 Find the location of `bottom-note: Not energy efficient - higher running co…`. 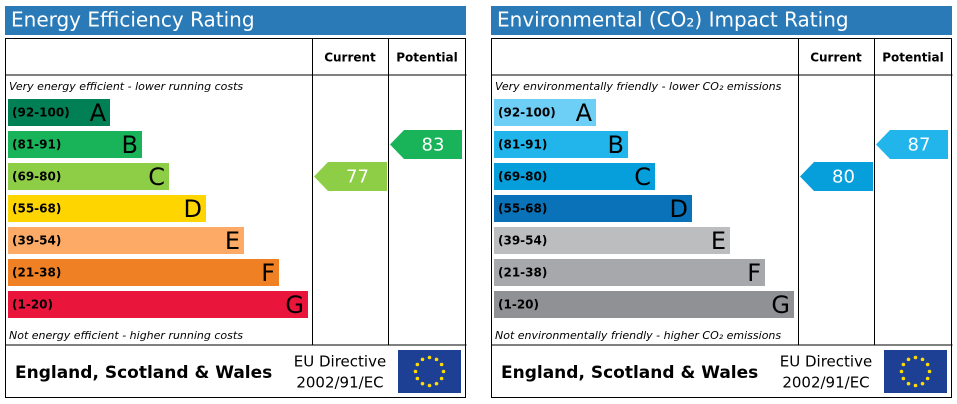

bottom-note: Not energy efficient - higher running co… is located at coordinates (126, 335).